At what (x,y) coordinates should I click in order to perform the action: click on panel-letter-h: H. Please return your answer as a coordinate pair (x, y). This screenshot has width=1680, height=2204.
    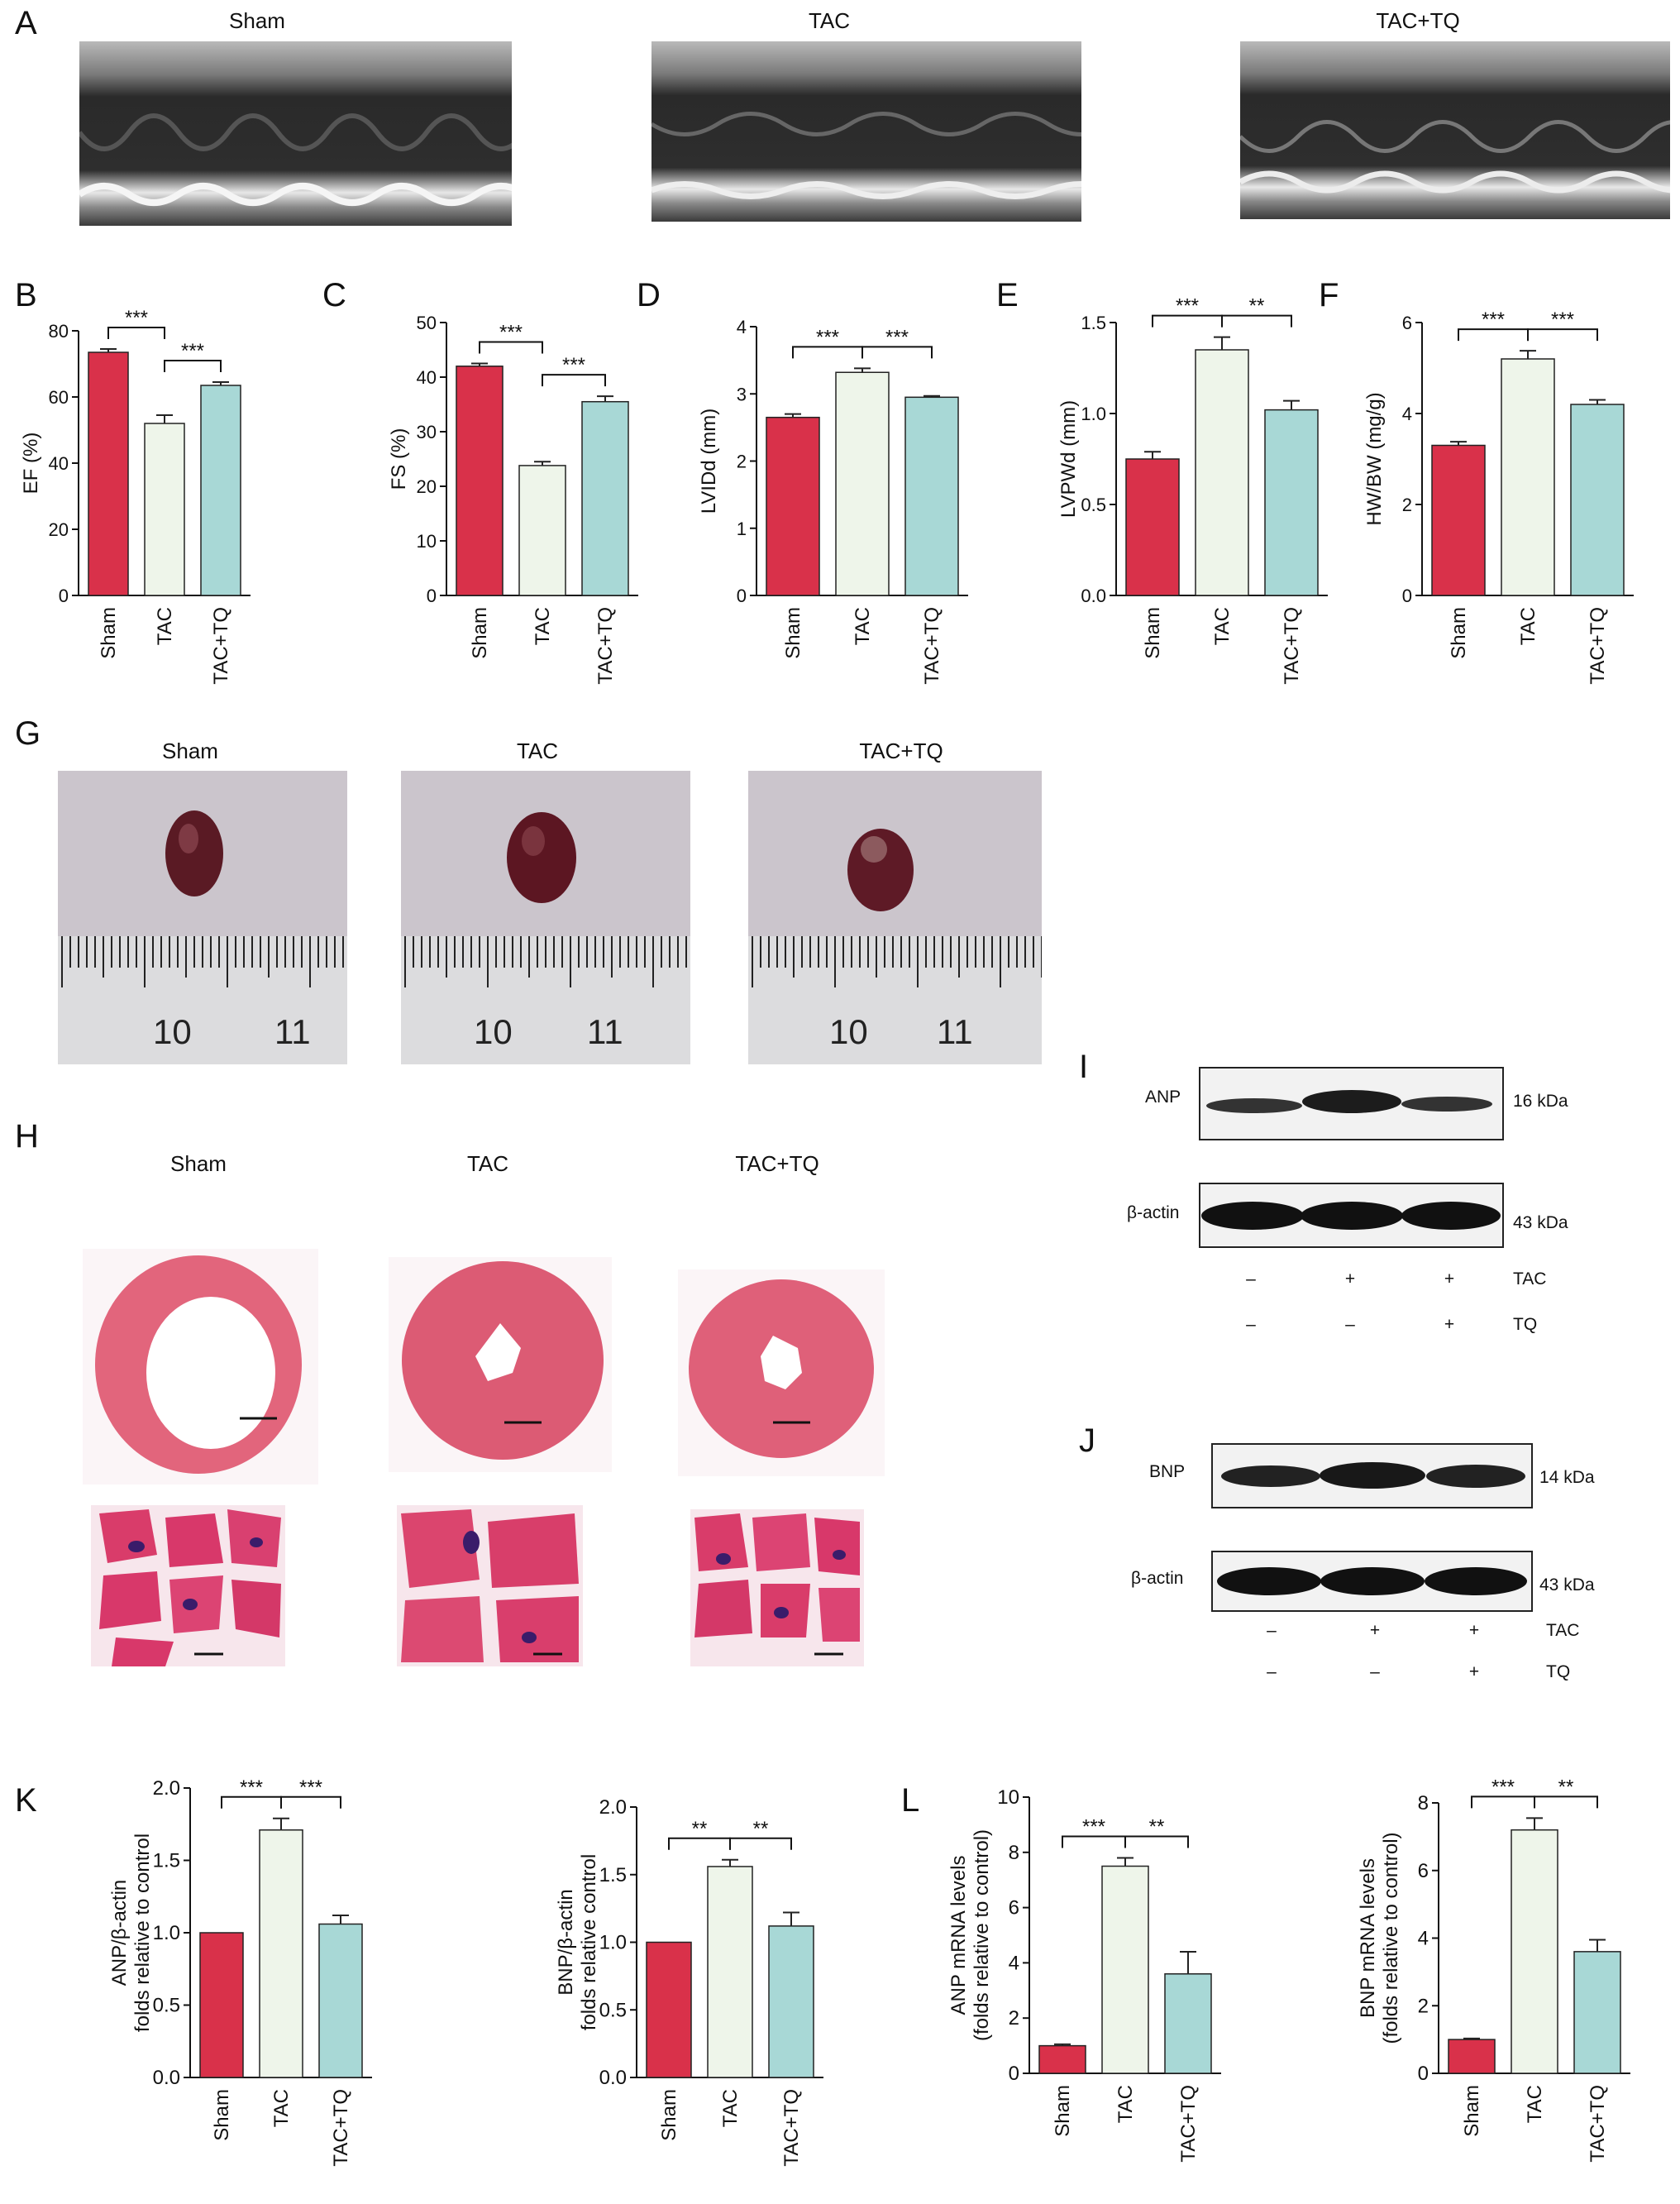
    Looking at the image, I should click on (27, 1136).